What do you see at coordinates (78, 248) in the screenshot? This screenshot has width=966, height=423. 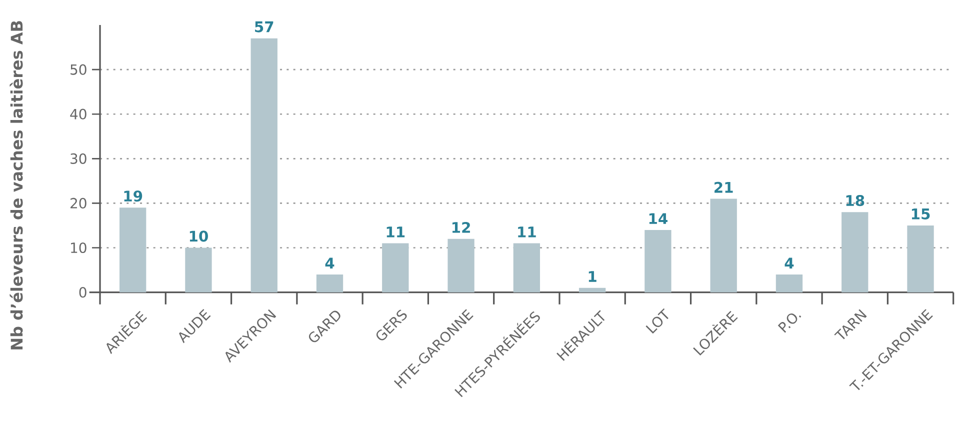 I see `y-tick-label: 10` at bounding box center [78, 248].